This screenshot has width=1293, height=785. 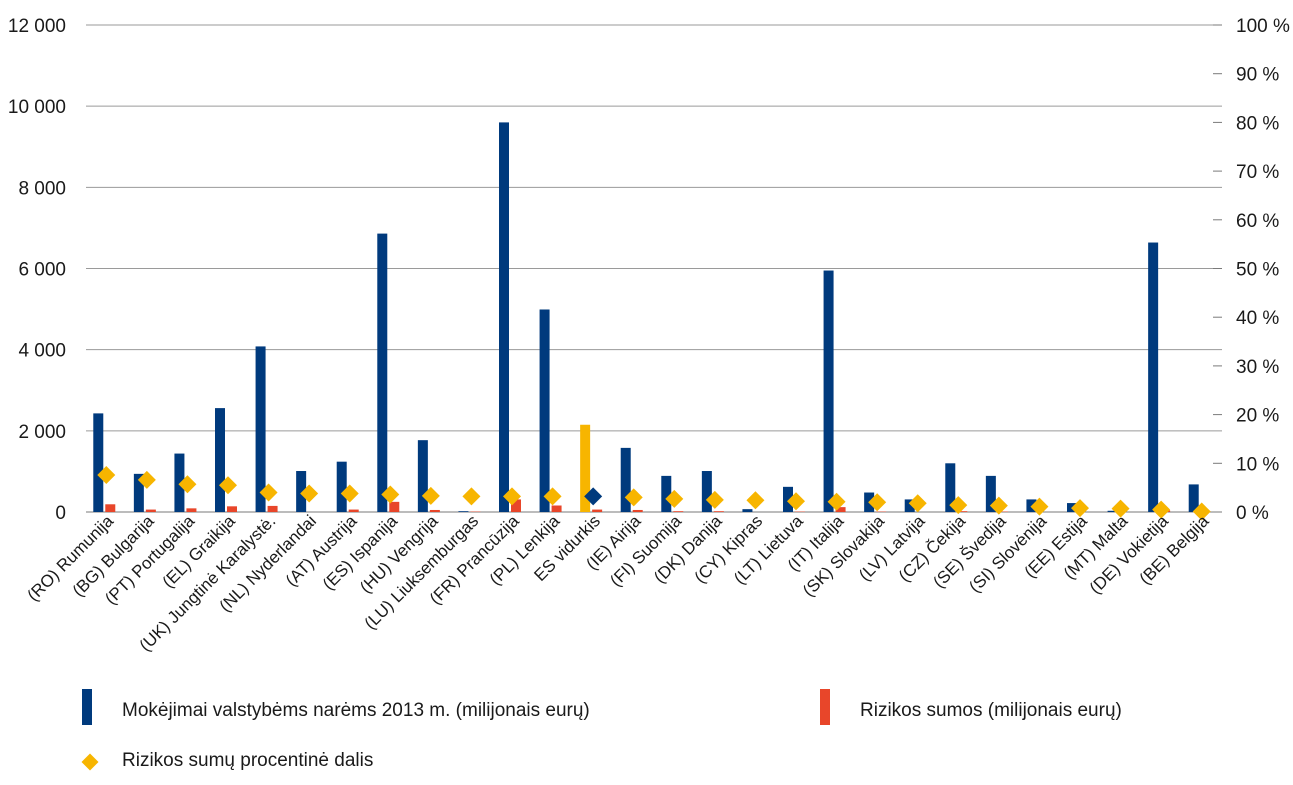 I want to click on y-left-tick-label: 10 000, so click(x=37, y=107).